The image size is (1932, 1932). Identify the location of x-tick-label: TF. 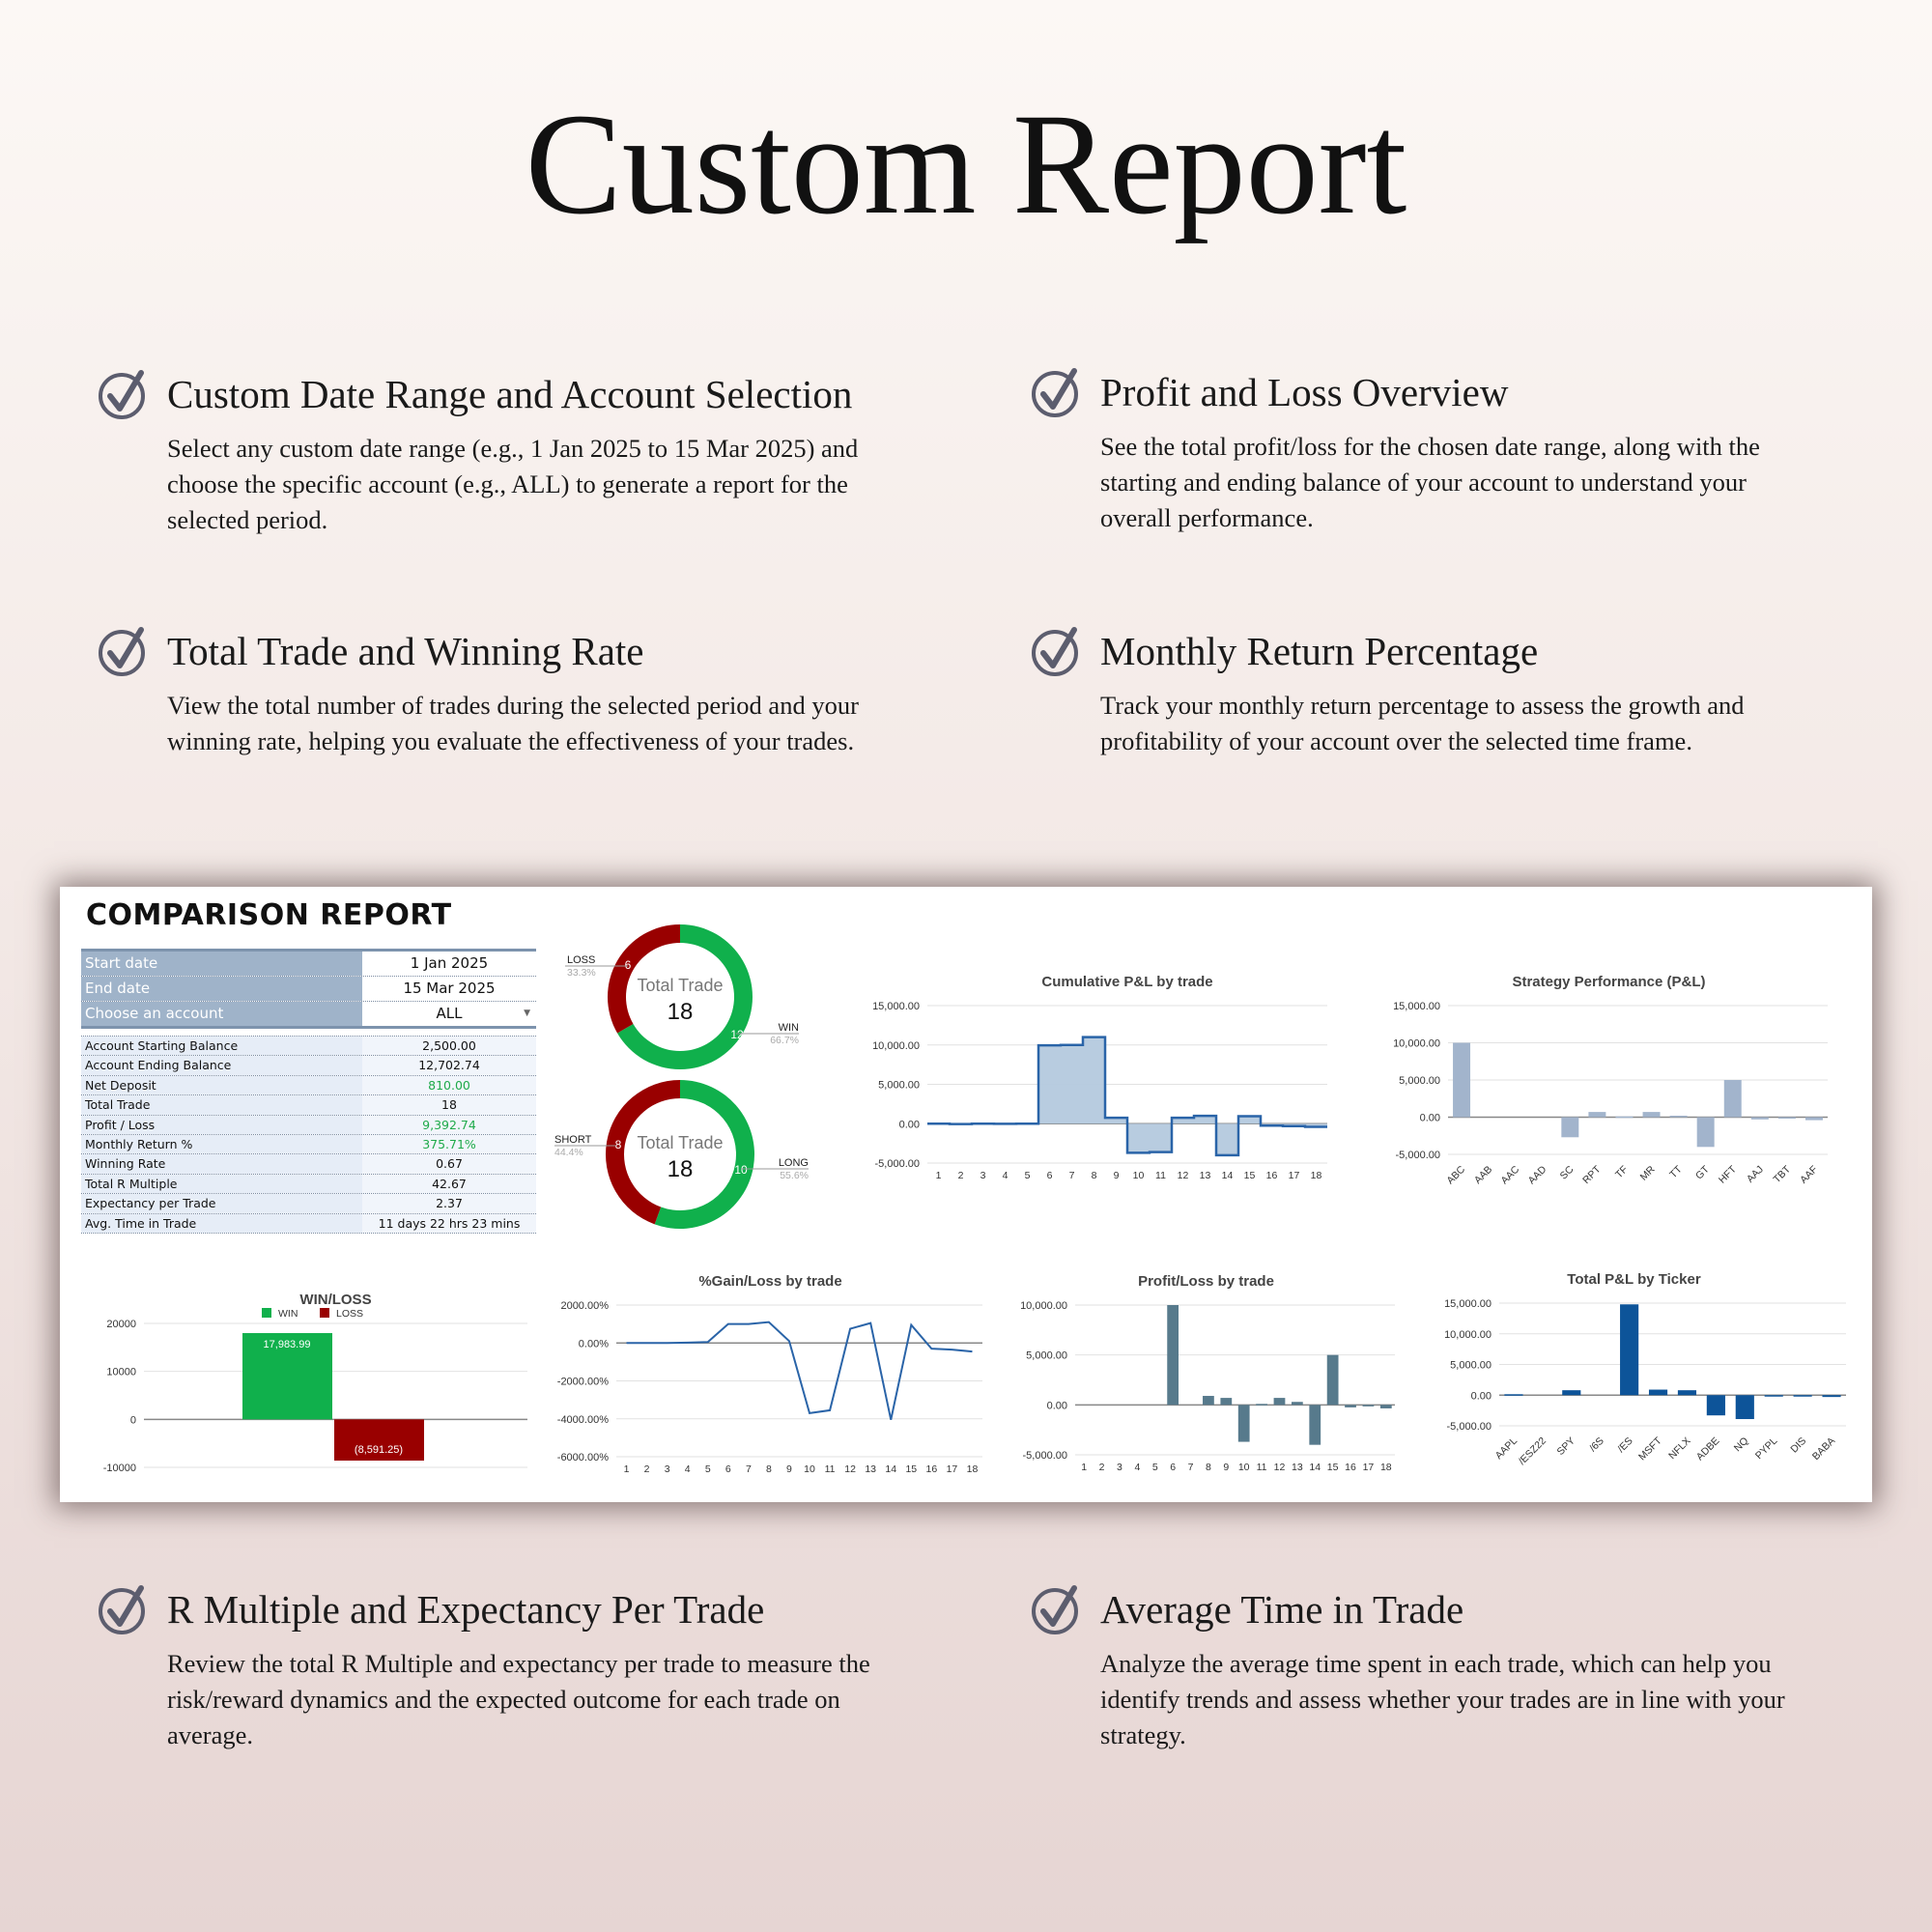
(1622, 1172).